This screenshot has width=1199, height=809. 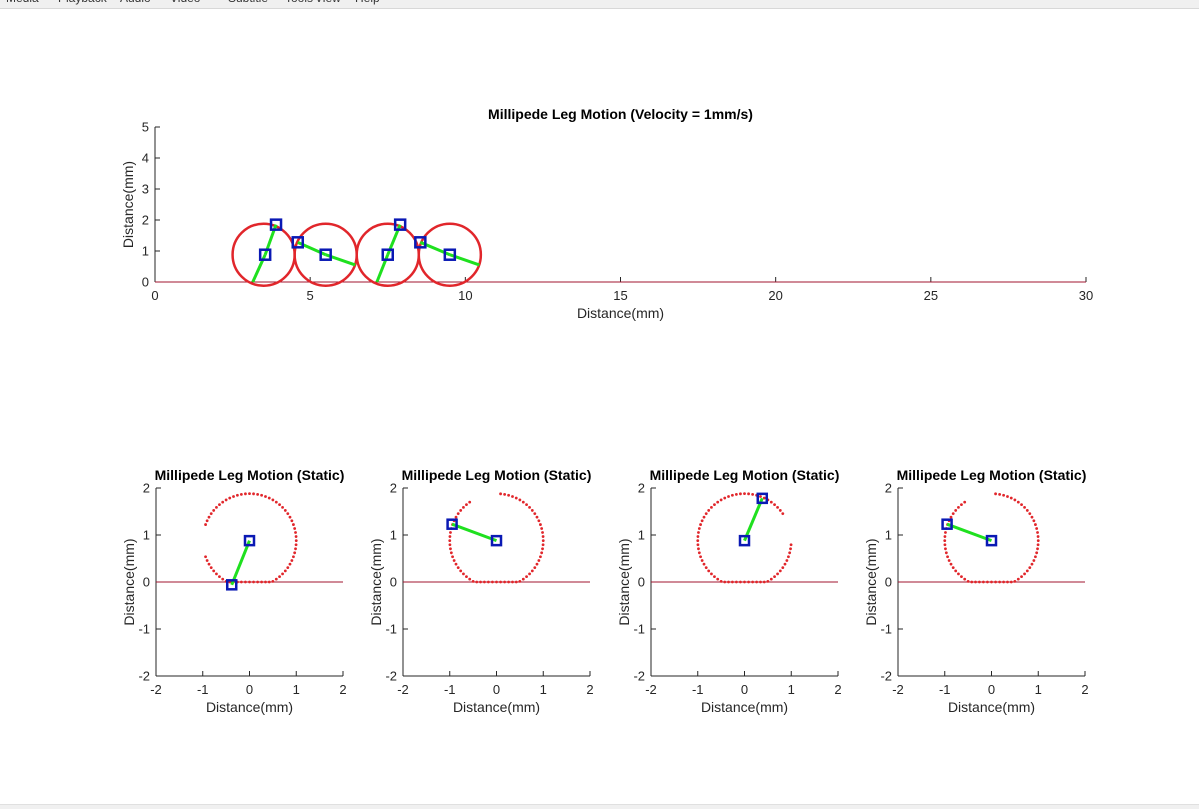 I want to click on y-tick-label: 2, so click(x=393, y=488).